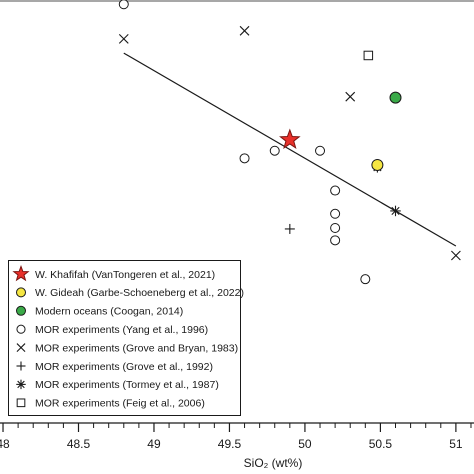 The image size is (474, 474). I want to click on x-tick-label: 48.5, so click(79, 444).